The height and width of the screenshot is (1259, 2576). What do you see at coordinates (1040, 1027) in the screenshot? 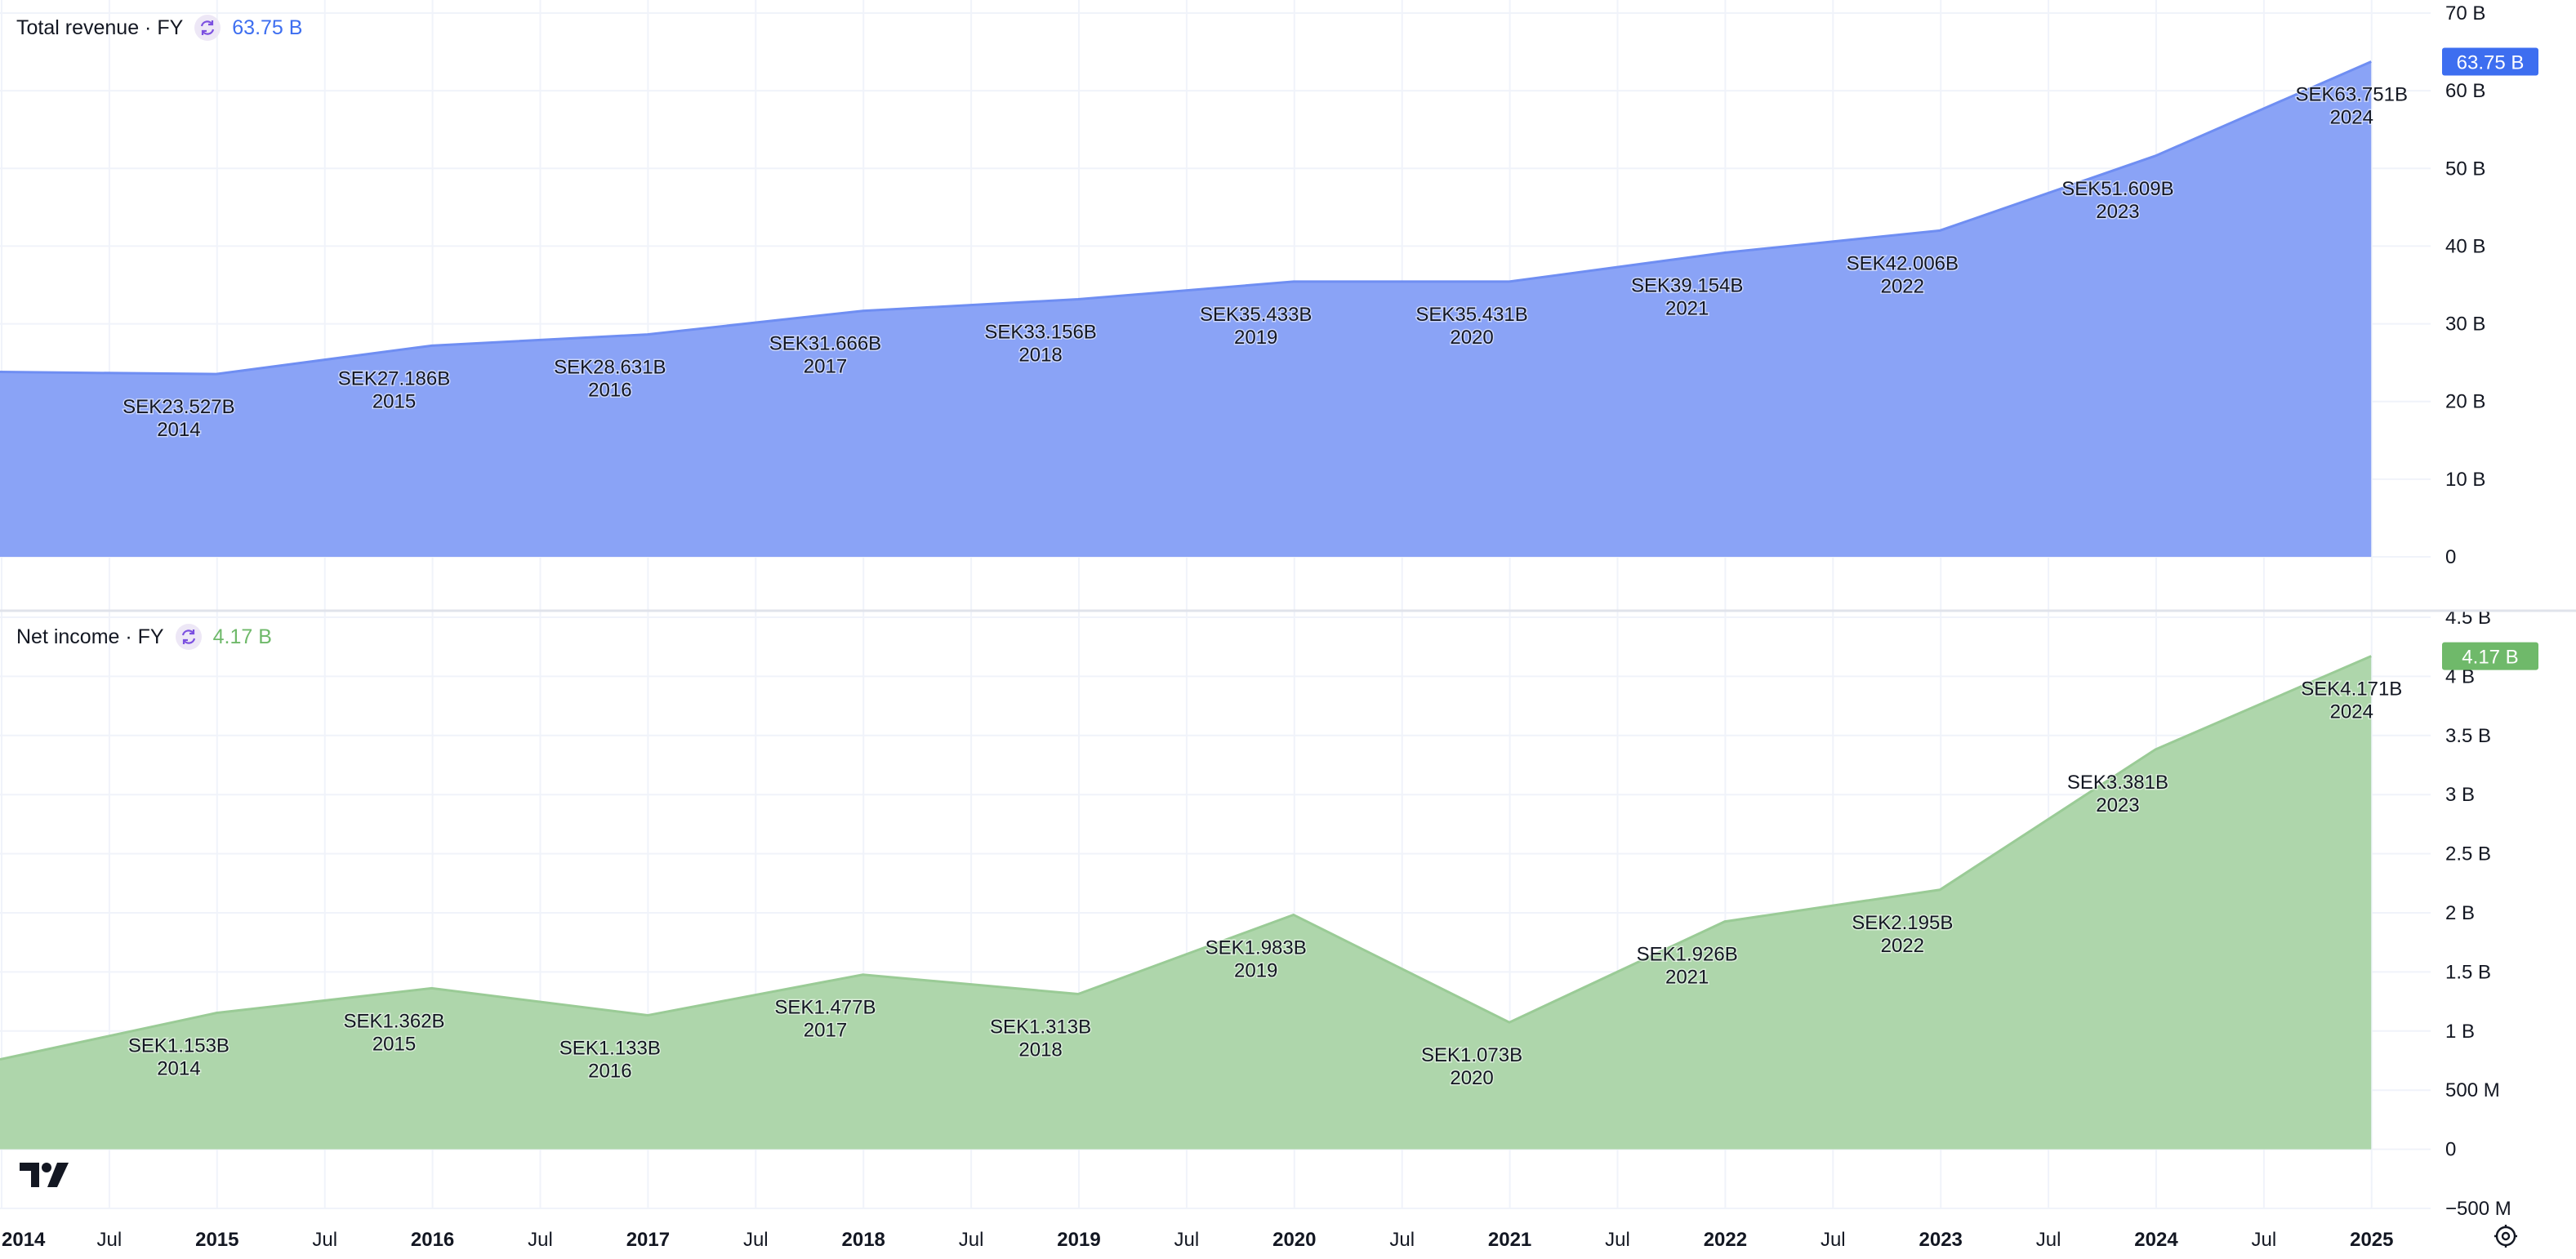
I see `data-label-value: SEK1.313B` at bounding box center [1040, 1027].